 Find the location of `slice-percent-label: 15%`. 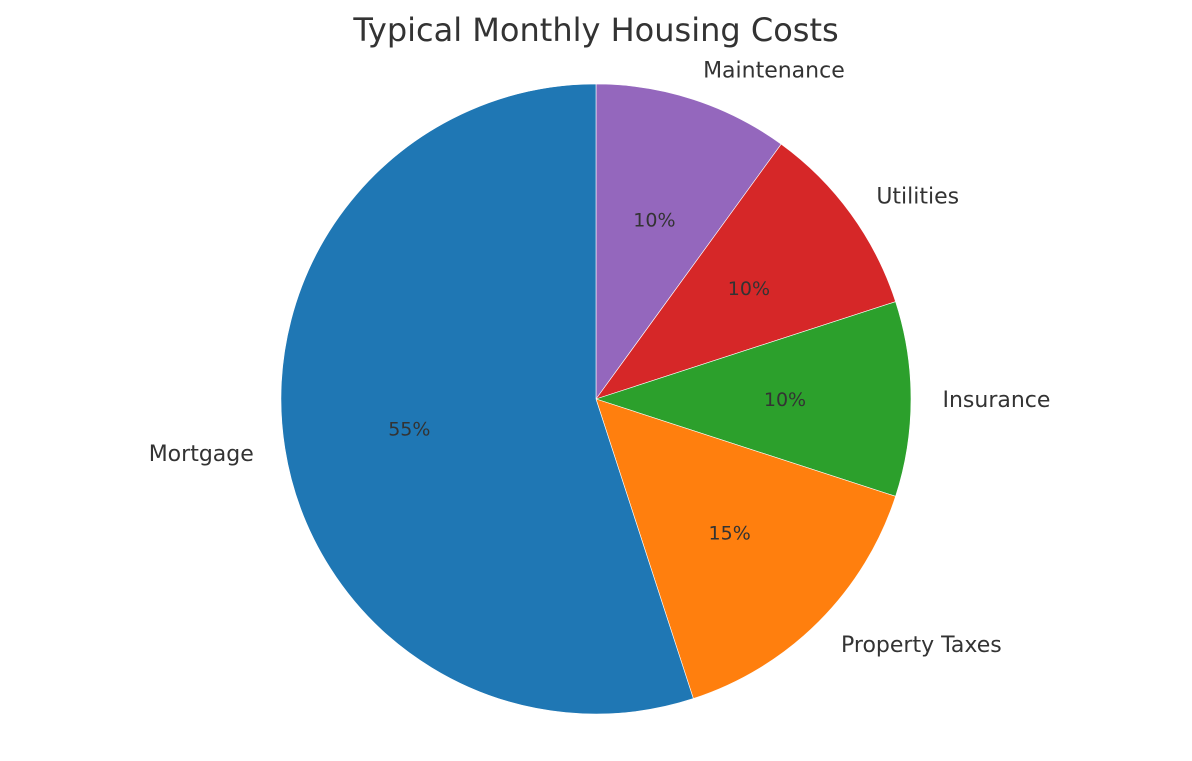

slice-percent-label: 15% is located at coordinates (730, 534).